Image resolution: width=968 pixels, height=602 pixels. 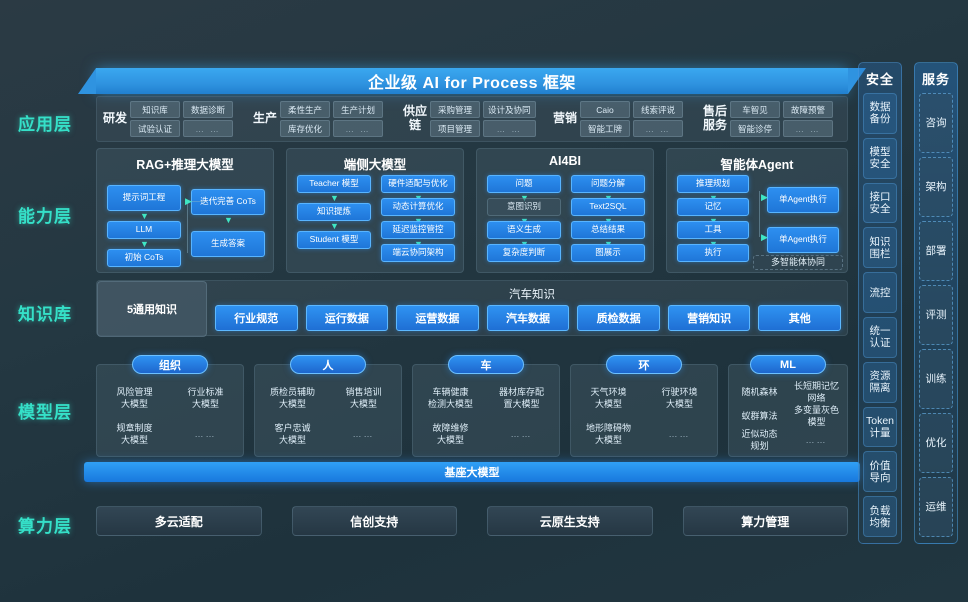 What do you see at coordinates (936, 251) in the screenshot?
I see `service-rail-item: 部署` at bounding box center [936, 251].